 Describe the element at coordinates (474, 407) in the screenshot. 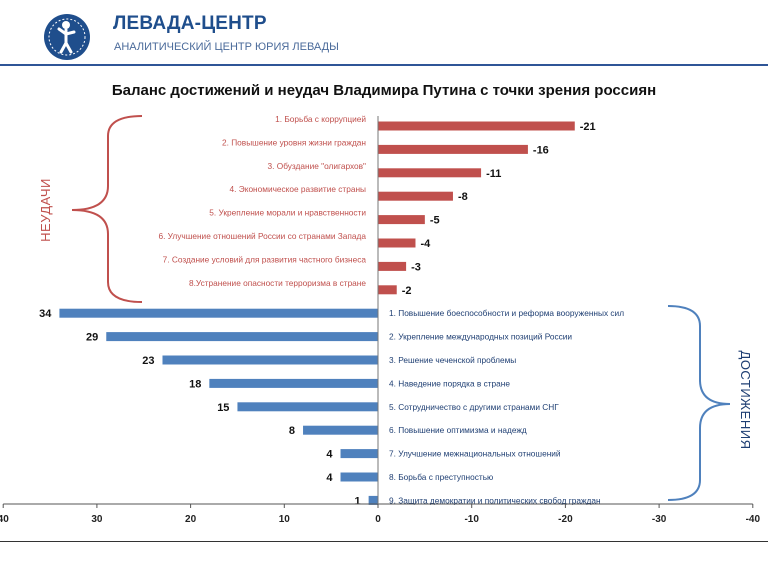

I see `achievement-category-label: 5. Сотрудничество с другими странами СНГ` at that location.